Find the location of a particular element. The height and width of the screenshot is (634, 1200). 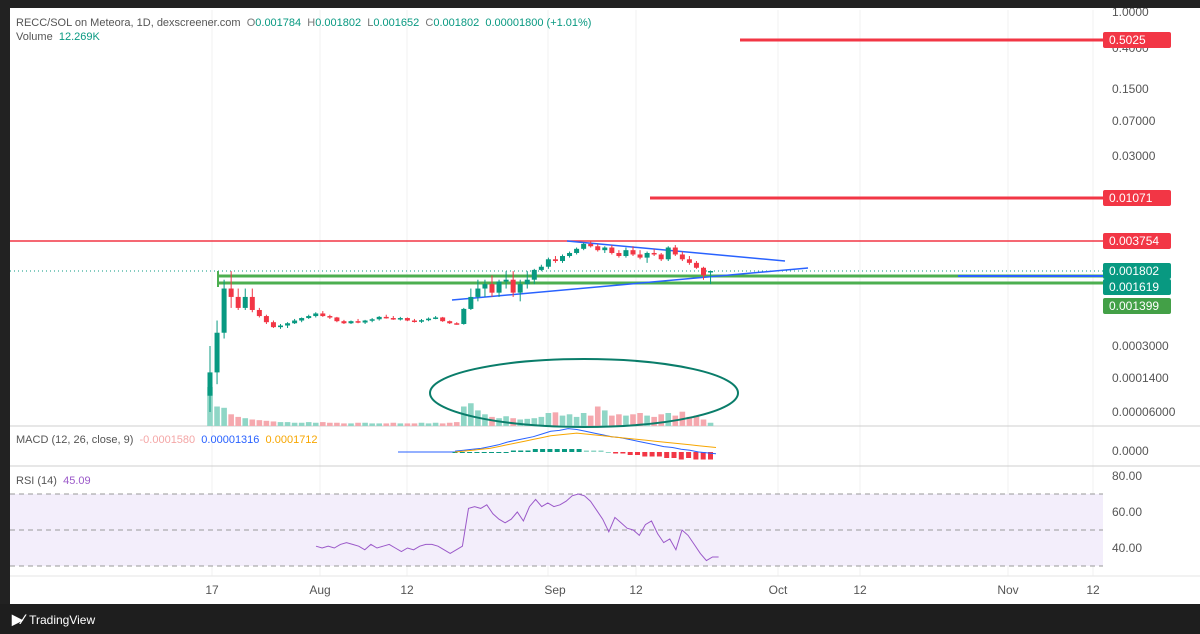

footer-bar is located at coordinates (600, 619).